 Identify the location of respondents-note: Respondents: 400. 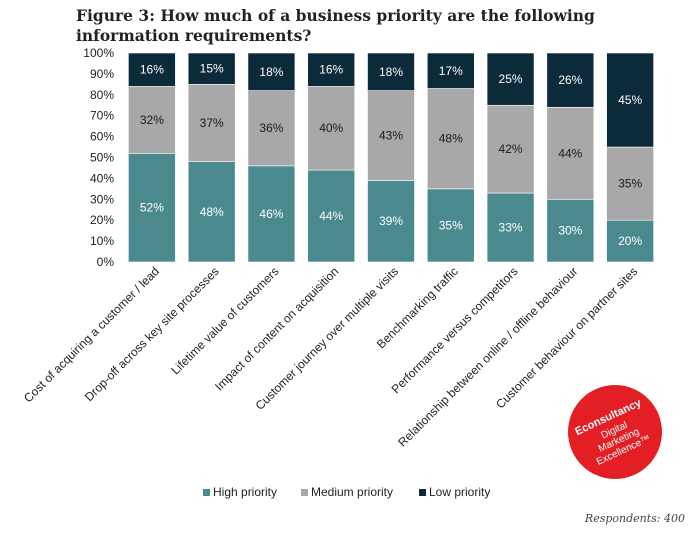
(634, 518).